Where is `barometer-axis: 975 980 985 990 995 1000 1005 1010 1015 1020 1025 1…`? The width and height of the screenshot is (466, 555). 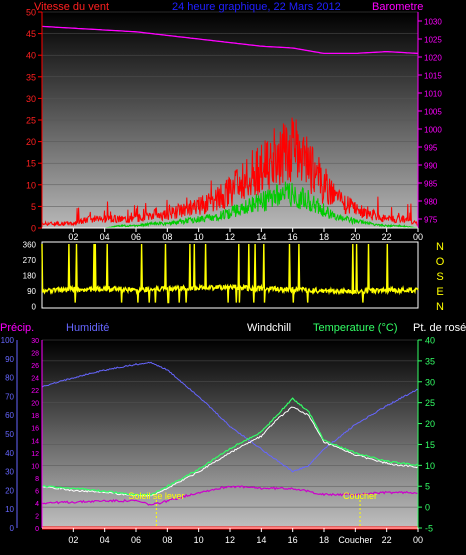 barometer-axis: 975 980 985 990 995 1000 1005 1010 1015 1020 1025 1… is located at coordinates (429, 120).